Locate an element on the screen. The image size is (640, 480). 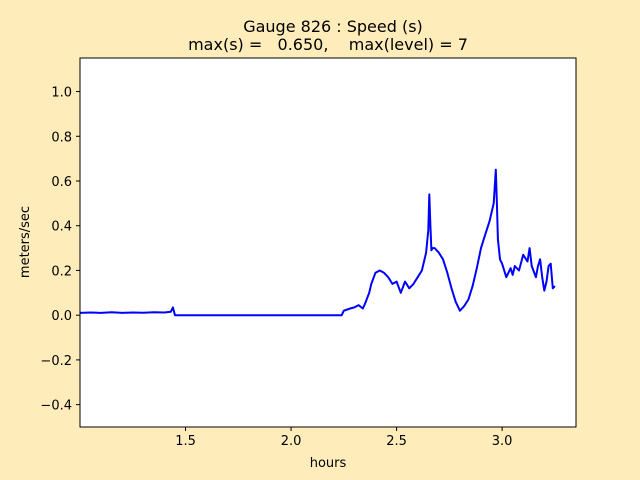
x-tick-label: 2.5 is located at coordinates (396, 441).